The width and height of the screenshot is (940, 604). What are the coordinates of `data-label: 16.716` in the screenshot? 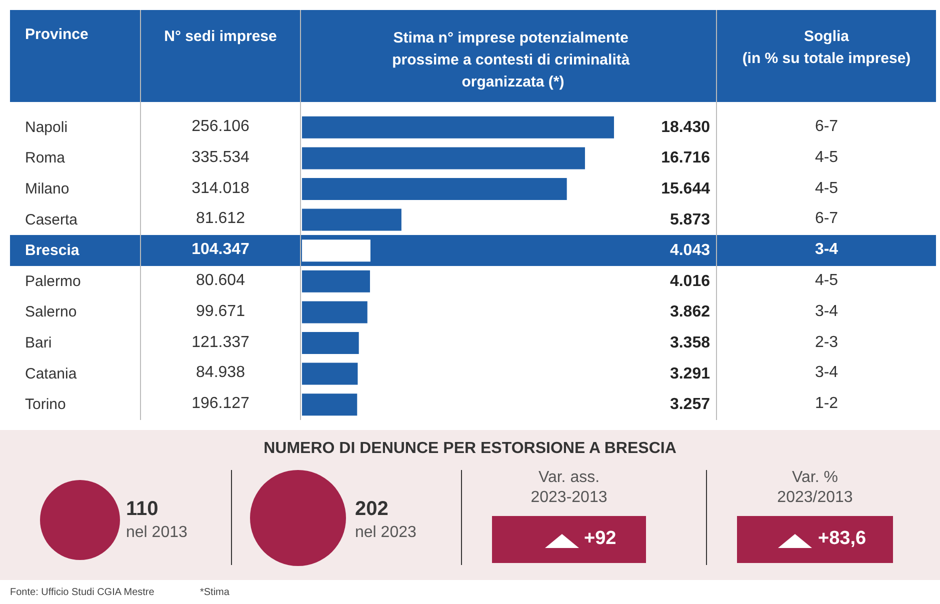 It's located at (685, 158).